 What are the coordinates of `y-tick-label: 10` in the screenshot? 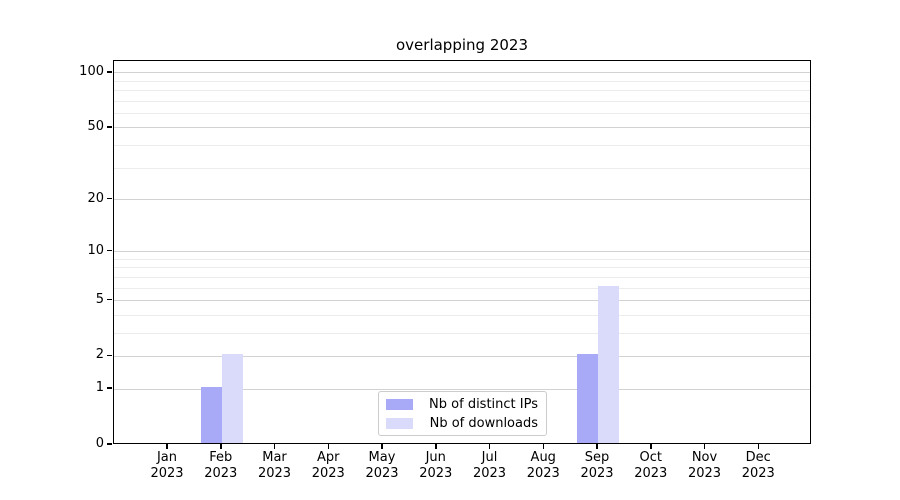 It's located at (95, 250).